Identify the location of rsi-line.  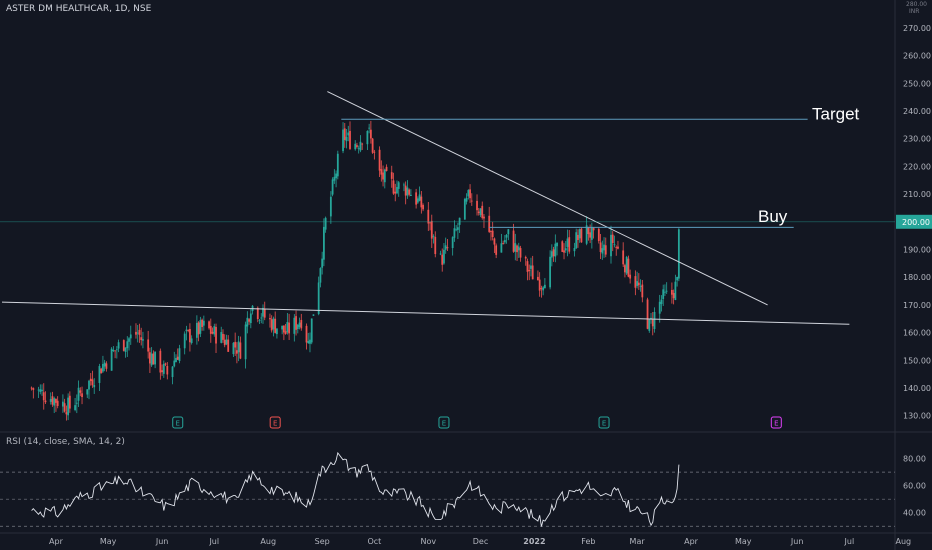
(355, 489).